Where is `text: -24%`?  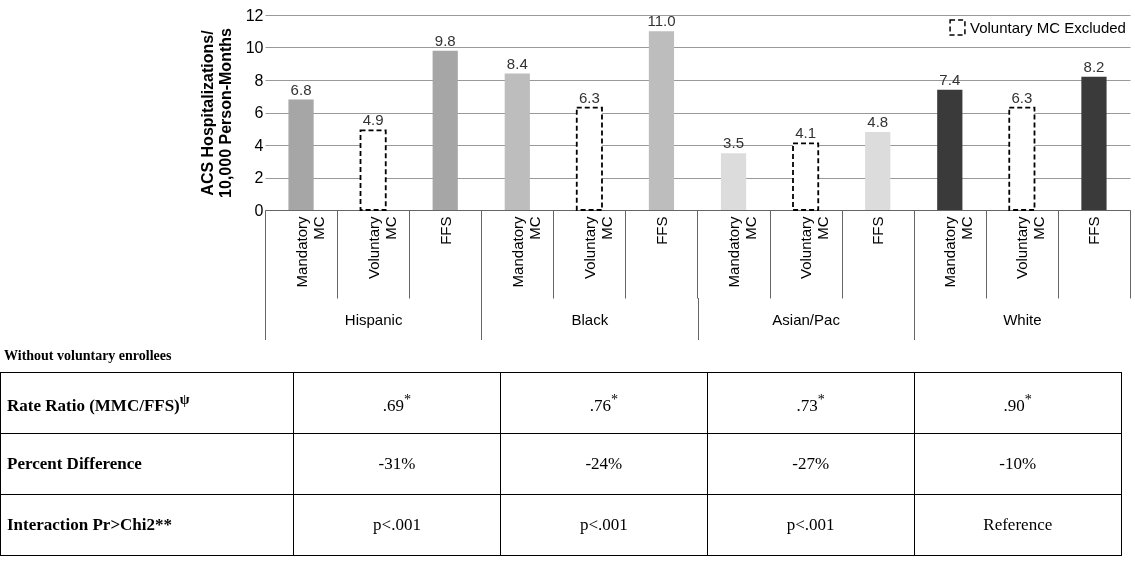
text: -24% is located at coordinates (604, 464).